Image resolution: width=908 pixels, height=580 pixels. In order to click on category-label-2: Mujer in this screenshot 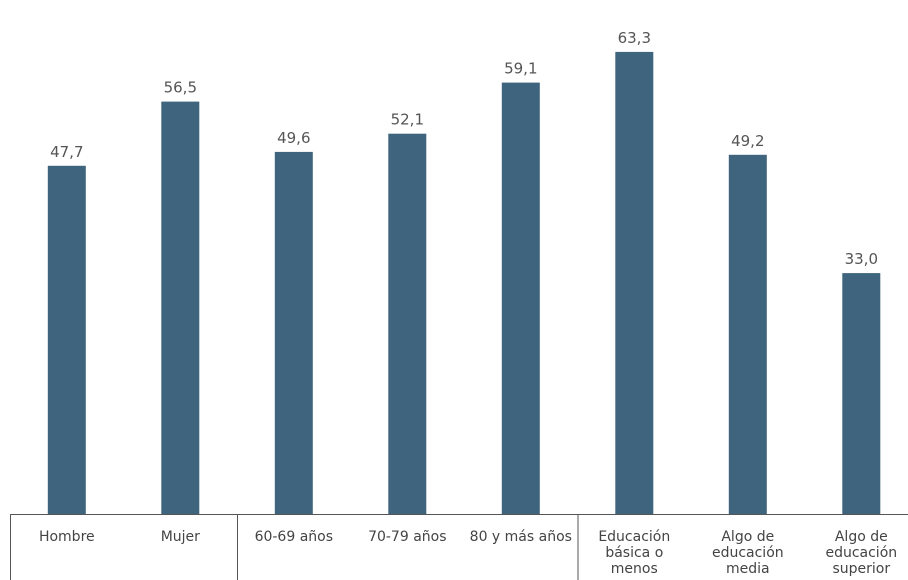, I will do `click(180, 537)`.